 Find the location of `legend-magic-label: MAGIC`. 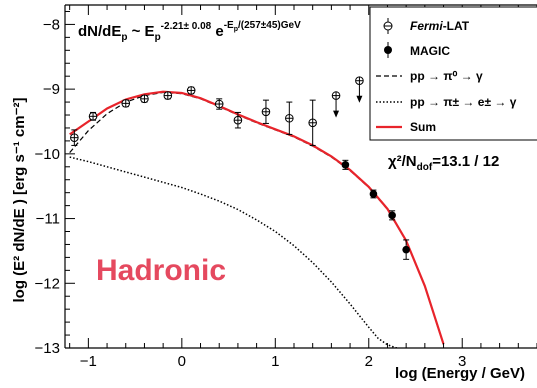

legend-magic-label: MAGIC is located at coordinates (430, 51).